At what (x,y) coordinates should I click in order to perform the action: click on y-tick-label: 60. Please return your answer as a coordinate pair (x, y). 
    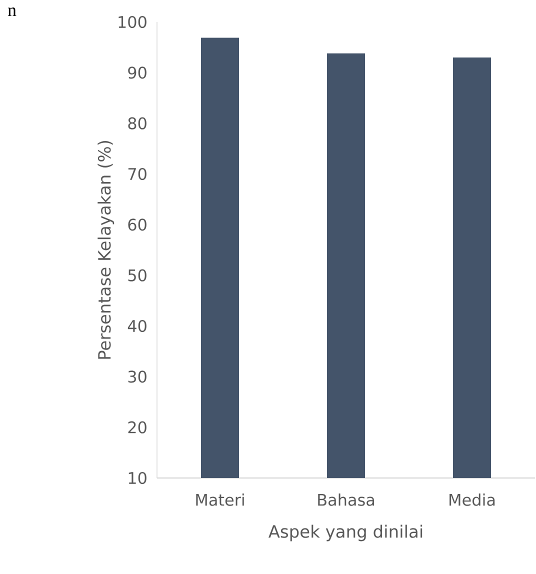
    Looking at the image, I should click on (137, 224).